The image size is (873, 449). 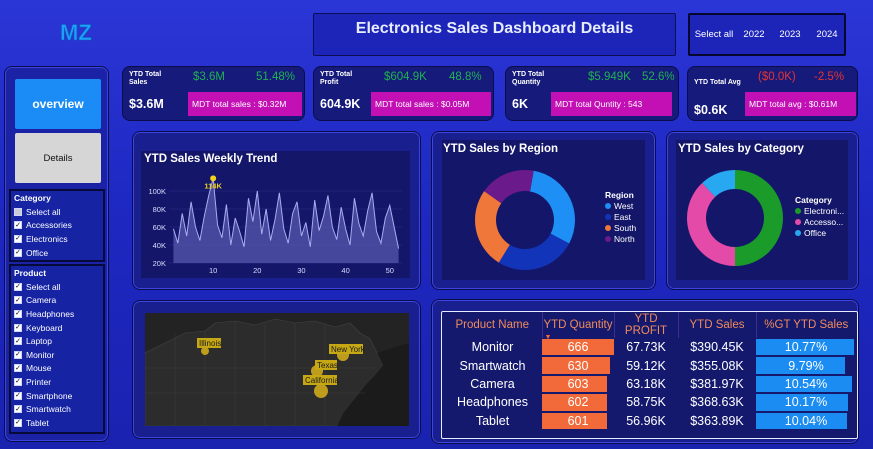 I want to click on cell-ytd-profit: 59.12K, so click(x=646, y=365).